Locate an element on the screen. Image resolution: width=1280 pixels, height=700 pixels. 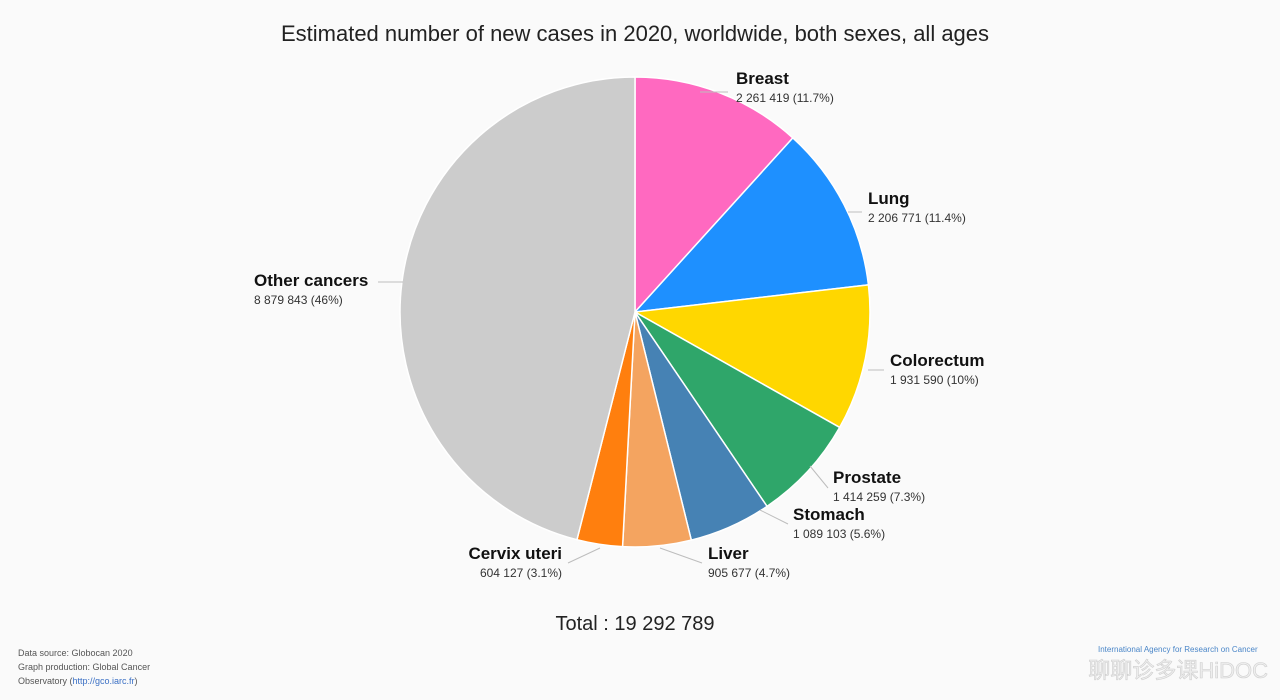
pie-slice-colorectum is located at coordinates (751, 356).